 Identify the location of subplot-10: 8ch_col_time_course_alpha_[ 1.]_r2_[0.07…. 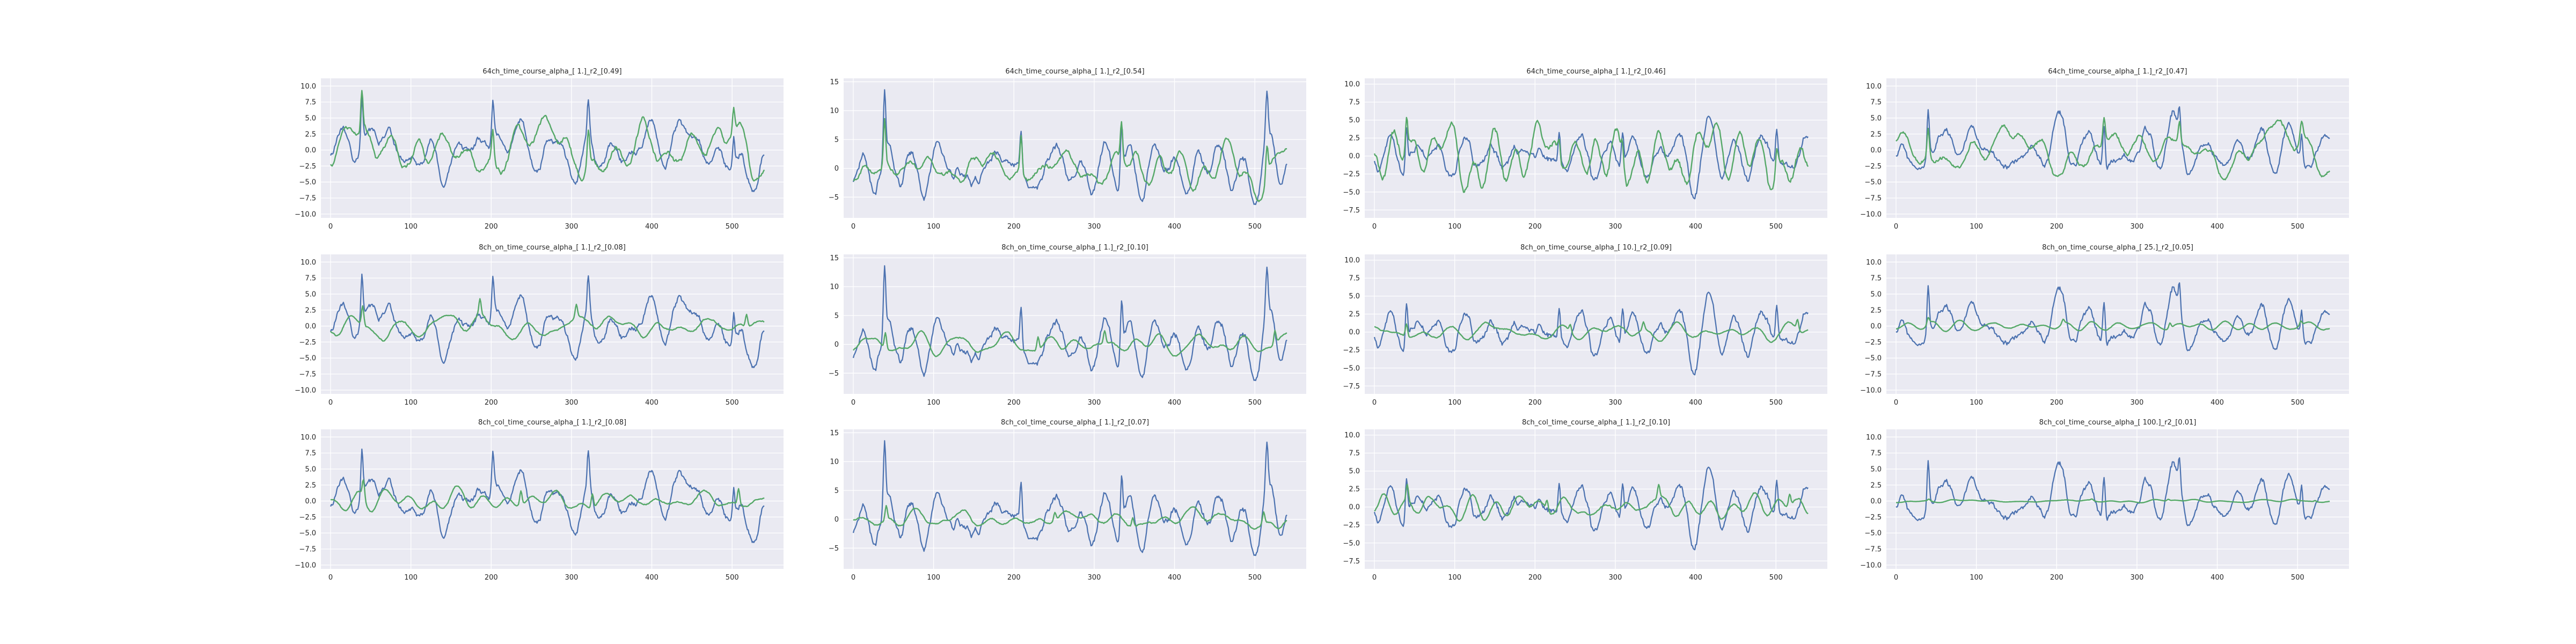
(1067, 500).